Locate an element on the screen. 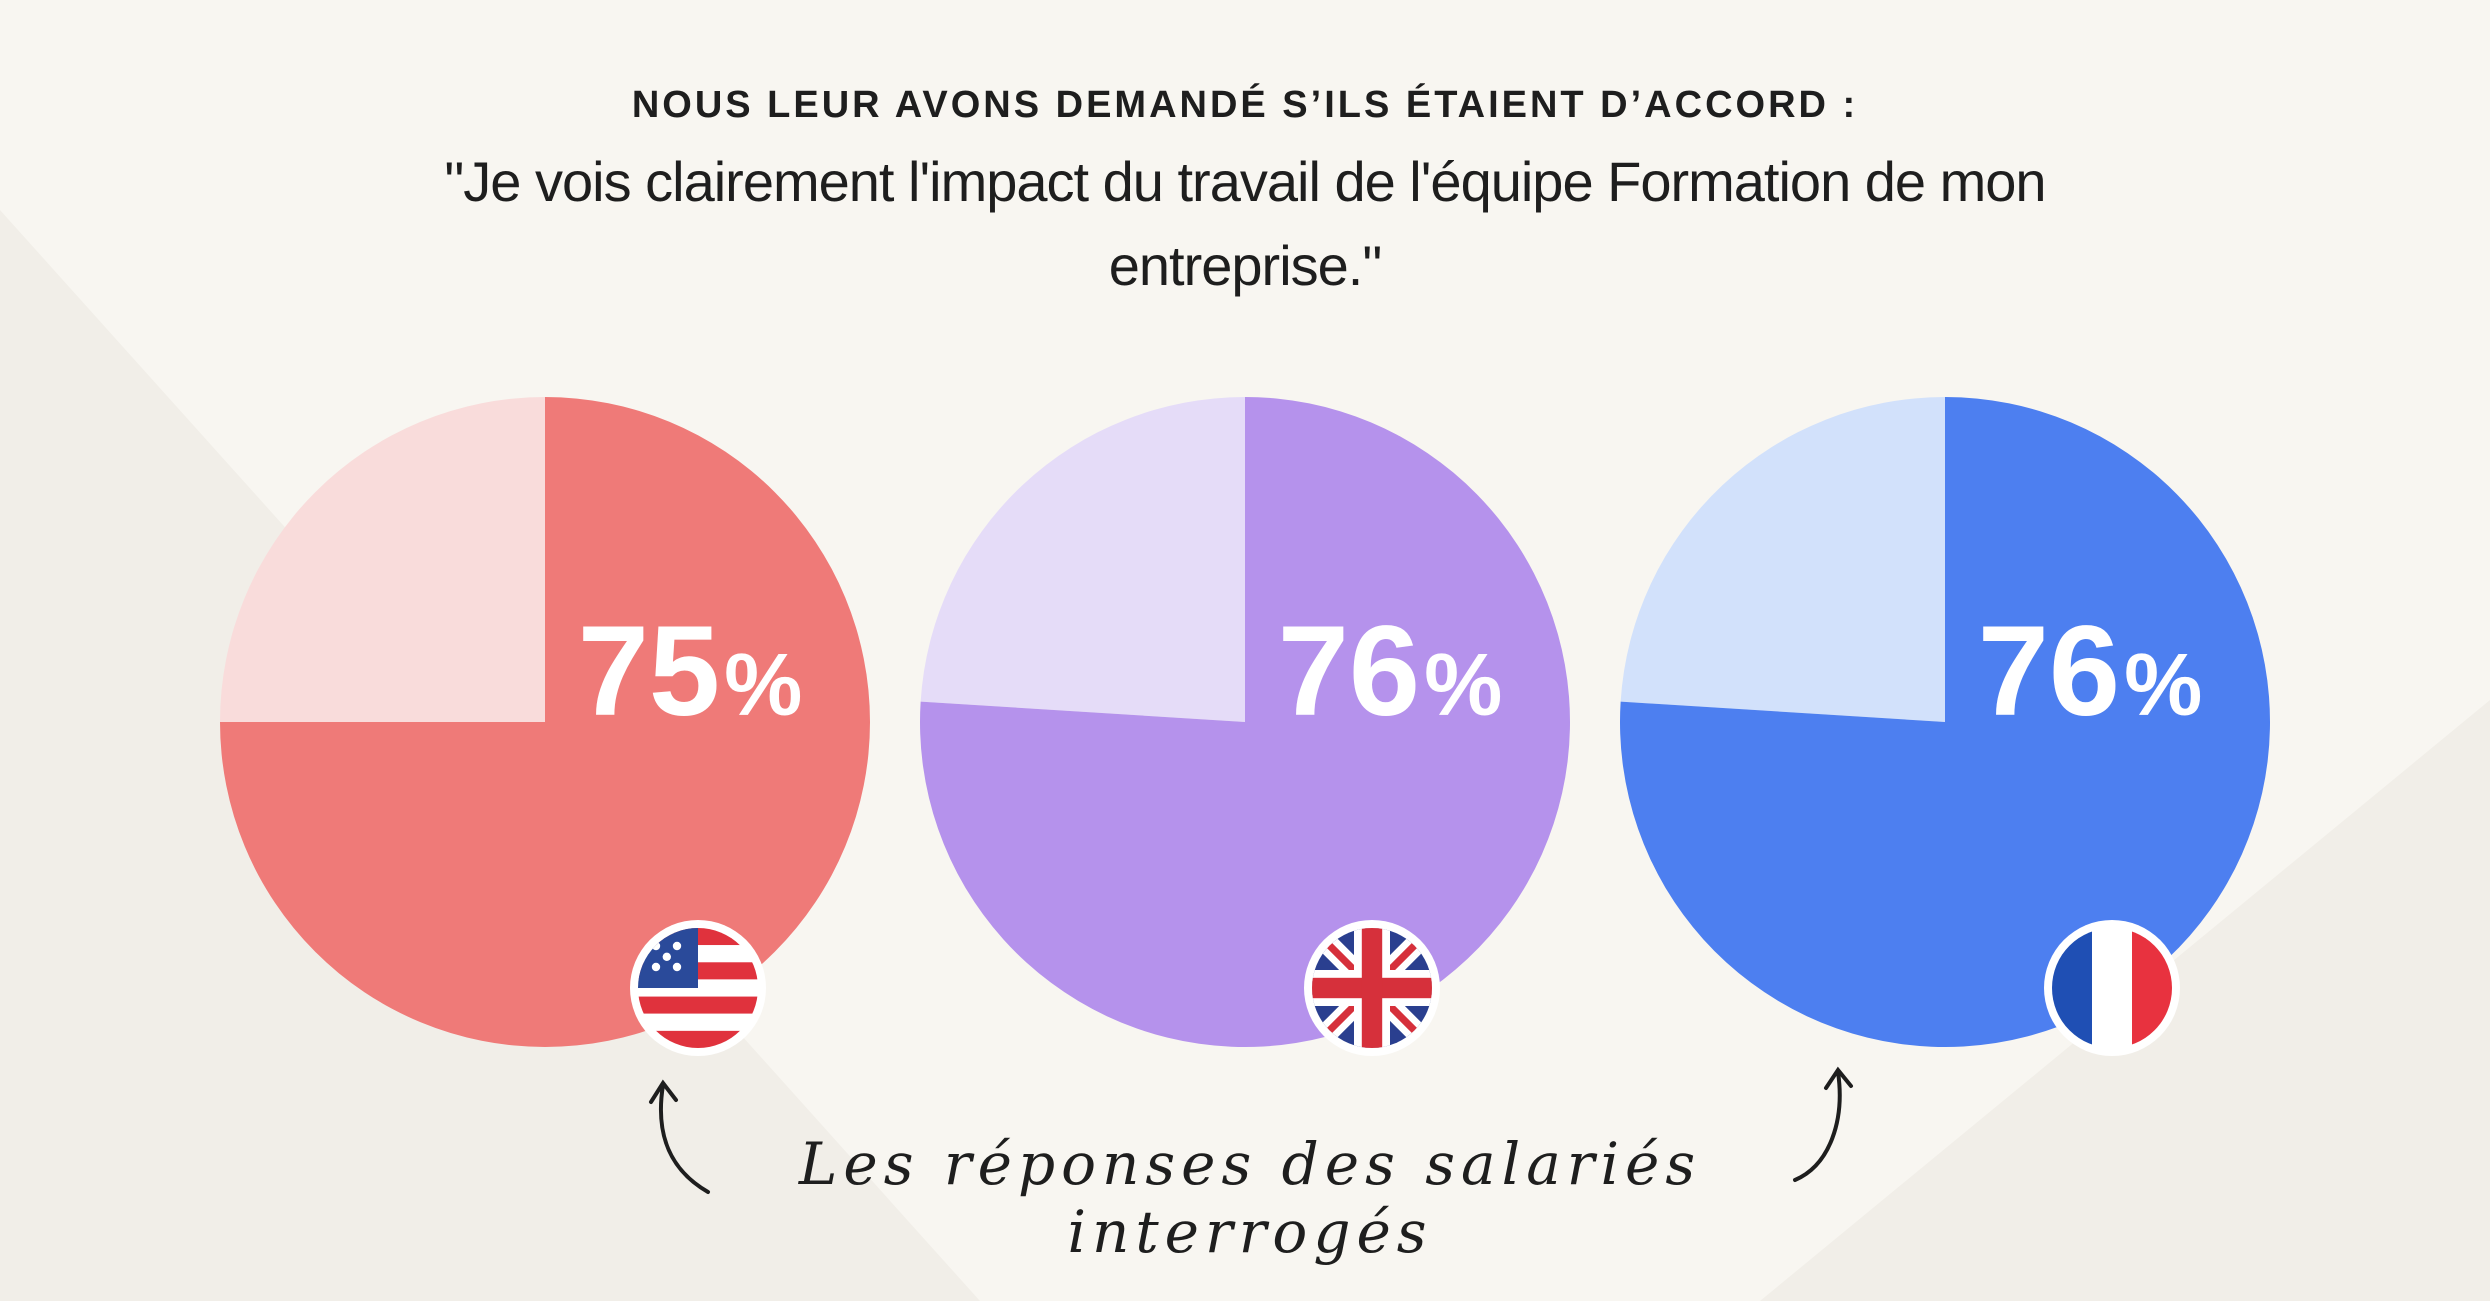 The width and height of the screenshot is (2490, 1301). pie-us: 75% is located at coordinates (545, 726).